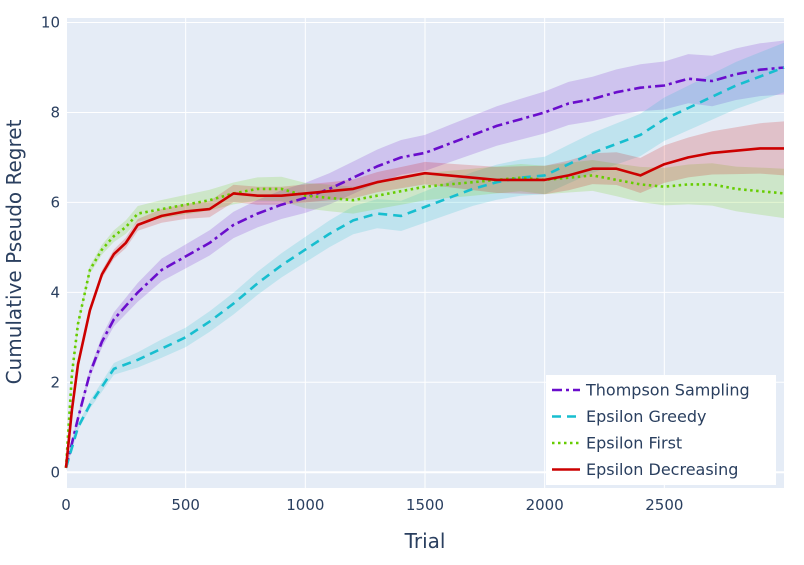 Image resolution: width=804 pixels, height=565 pixels. Describe the element at coordinates (667, 390) in the screenshot. I see `legend-entry: Thompson Sampling` at that location.